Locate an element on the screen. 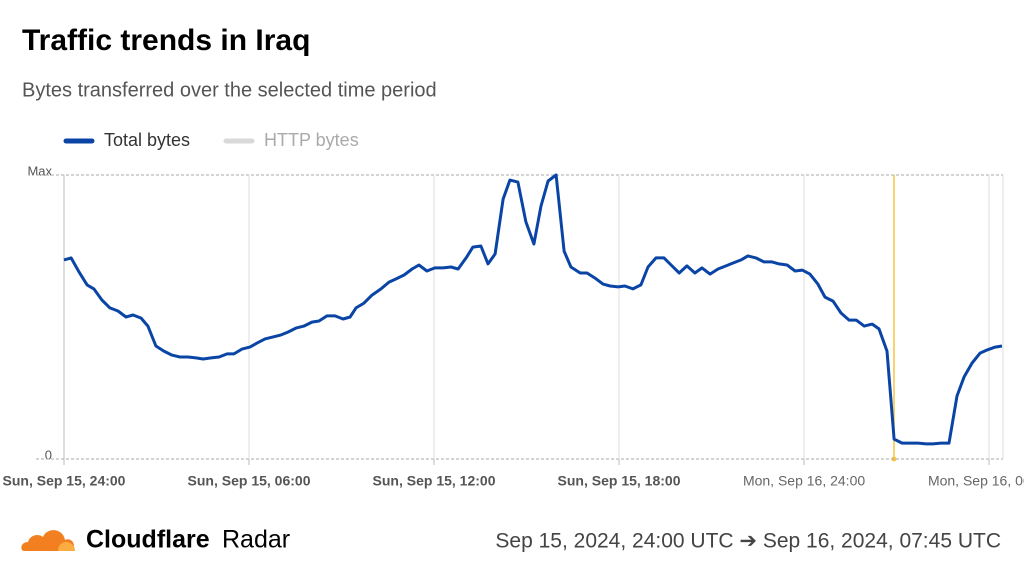 This screenshot has height=576, width=1024. x-tick-label: Sun, Sep 15, 18:00 is located at coordinates (619, 481).